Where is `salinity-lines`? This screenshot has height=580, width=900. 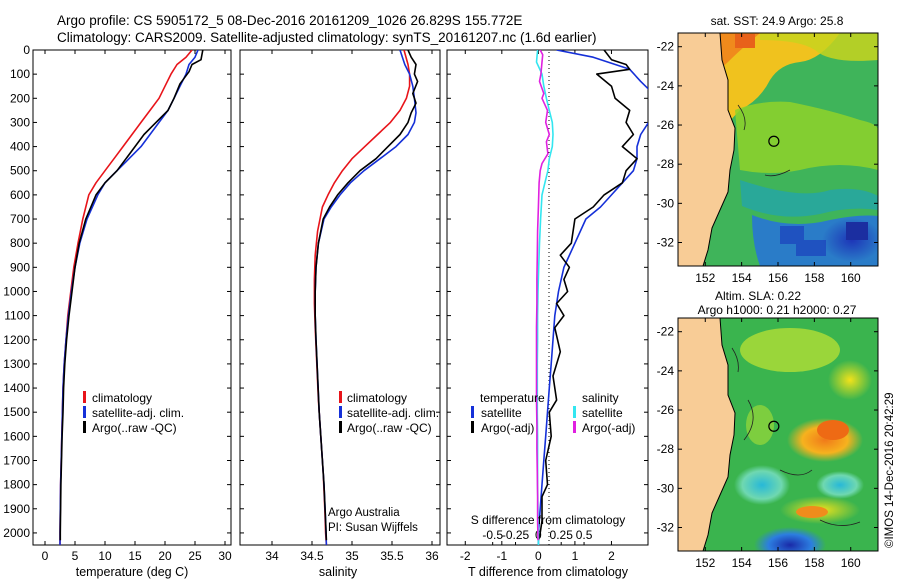 salinity-lines is located at coordinates (366, 297).